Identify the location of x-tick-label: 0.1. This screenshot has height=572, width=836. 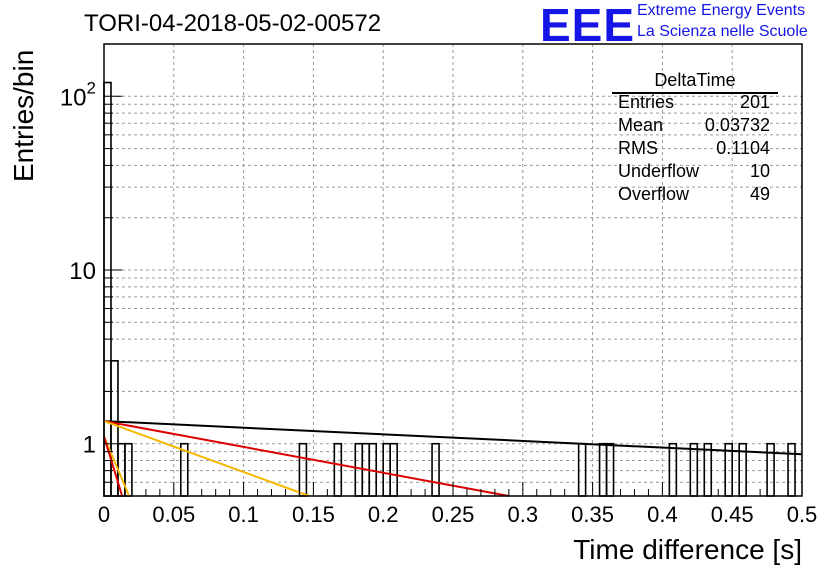
(243, 514).